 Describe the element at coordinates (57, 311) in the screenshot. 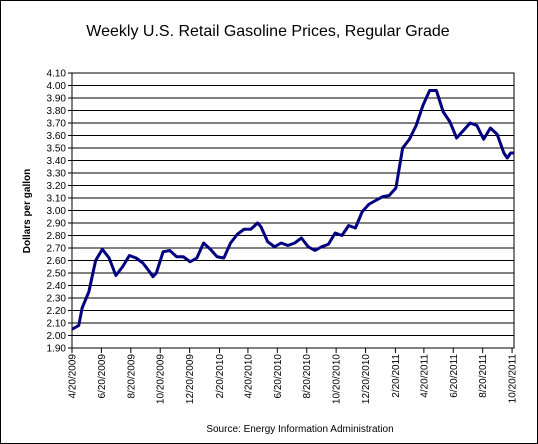

I see `y-tick-label: 2.20` at that location.